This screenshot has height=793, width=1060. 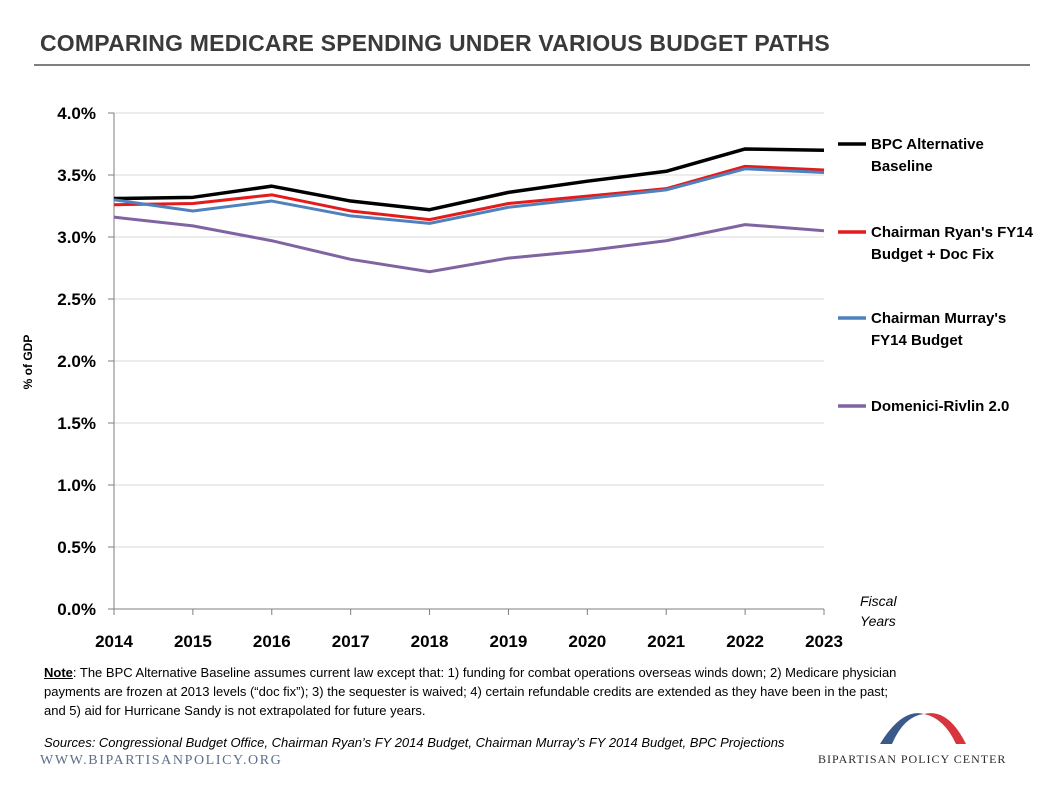 I want to click on x-tick-label: 2016, so click(x=272, y=641).